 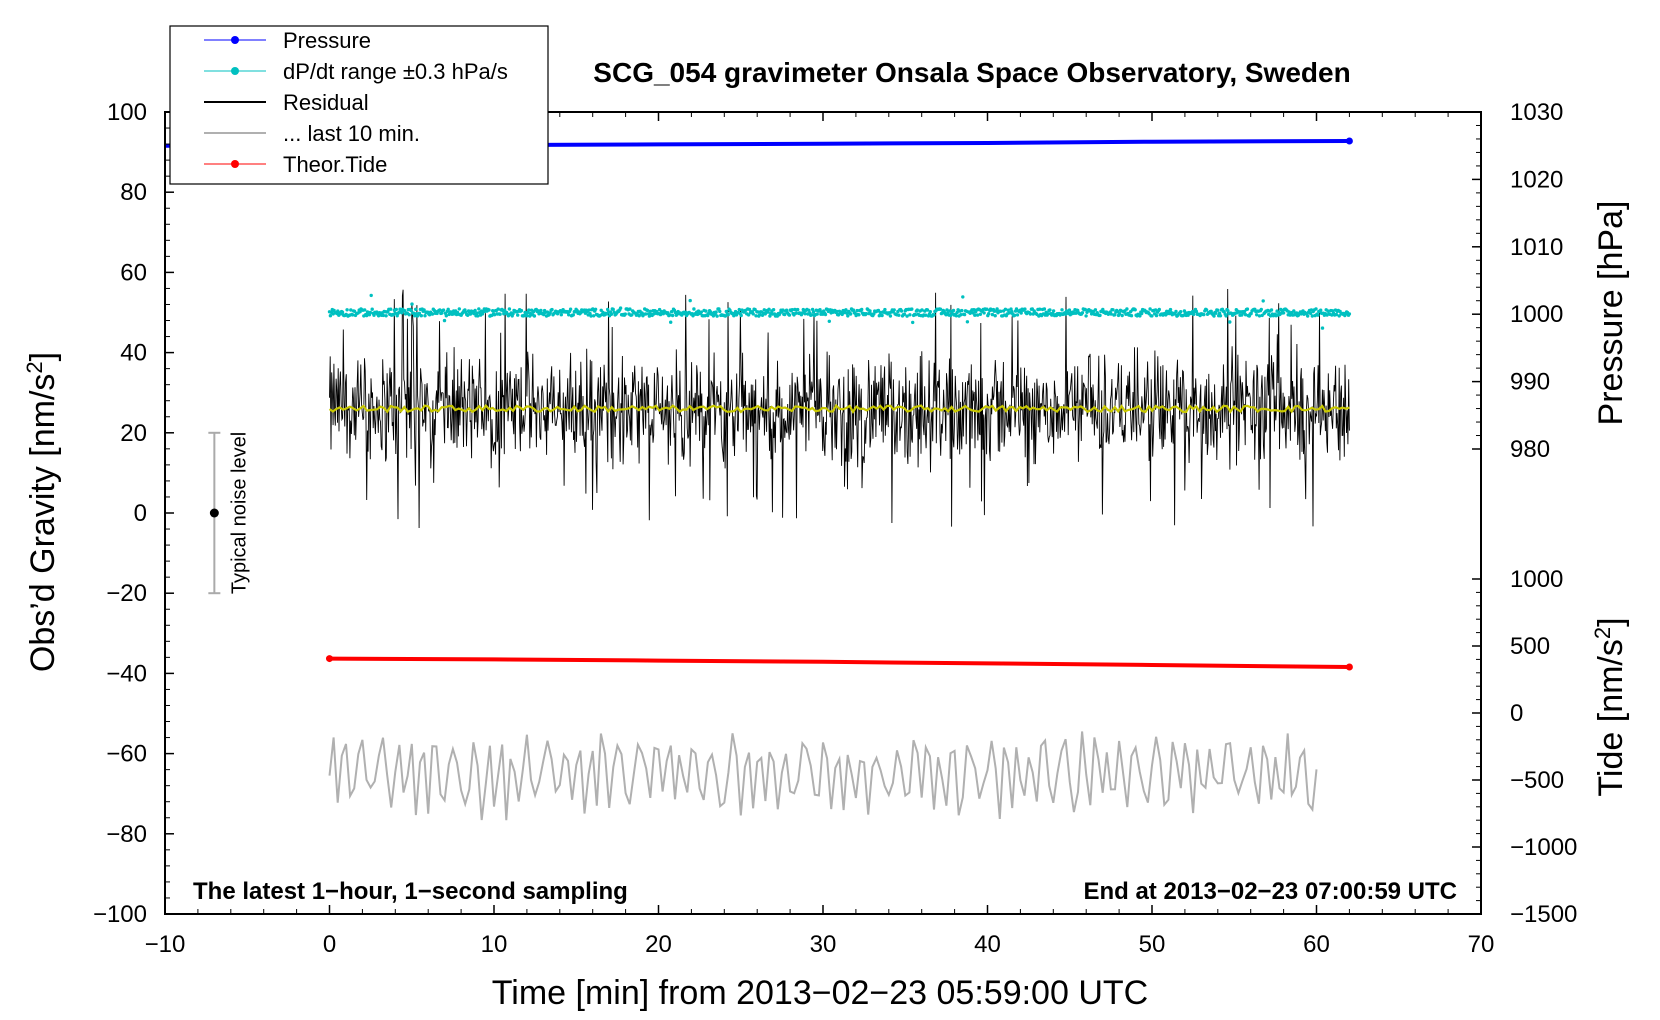 I want to click on pressure-tick-label: 990, so click(x=1530, y=382).